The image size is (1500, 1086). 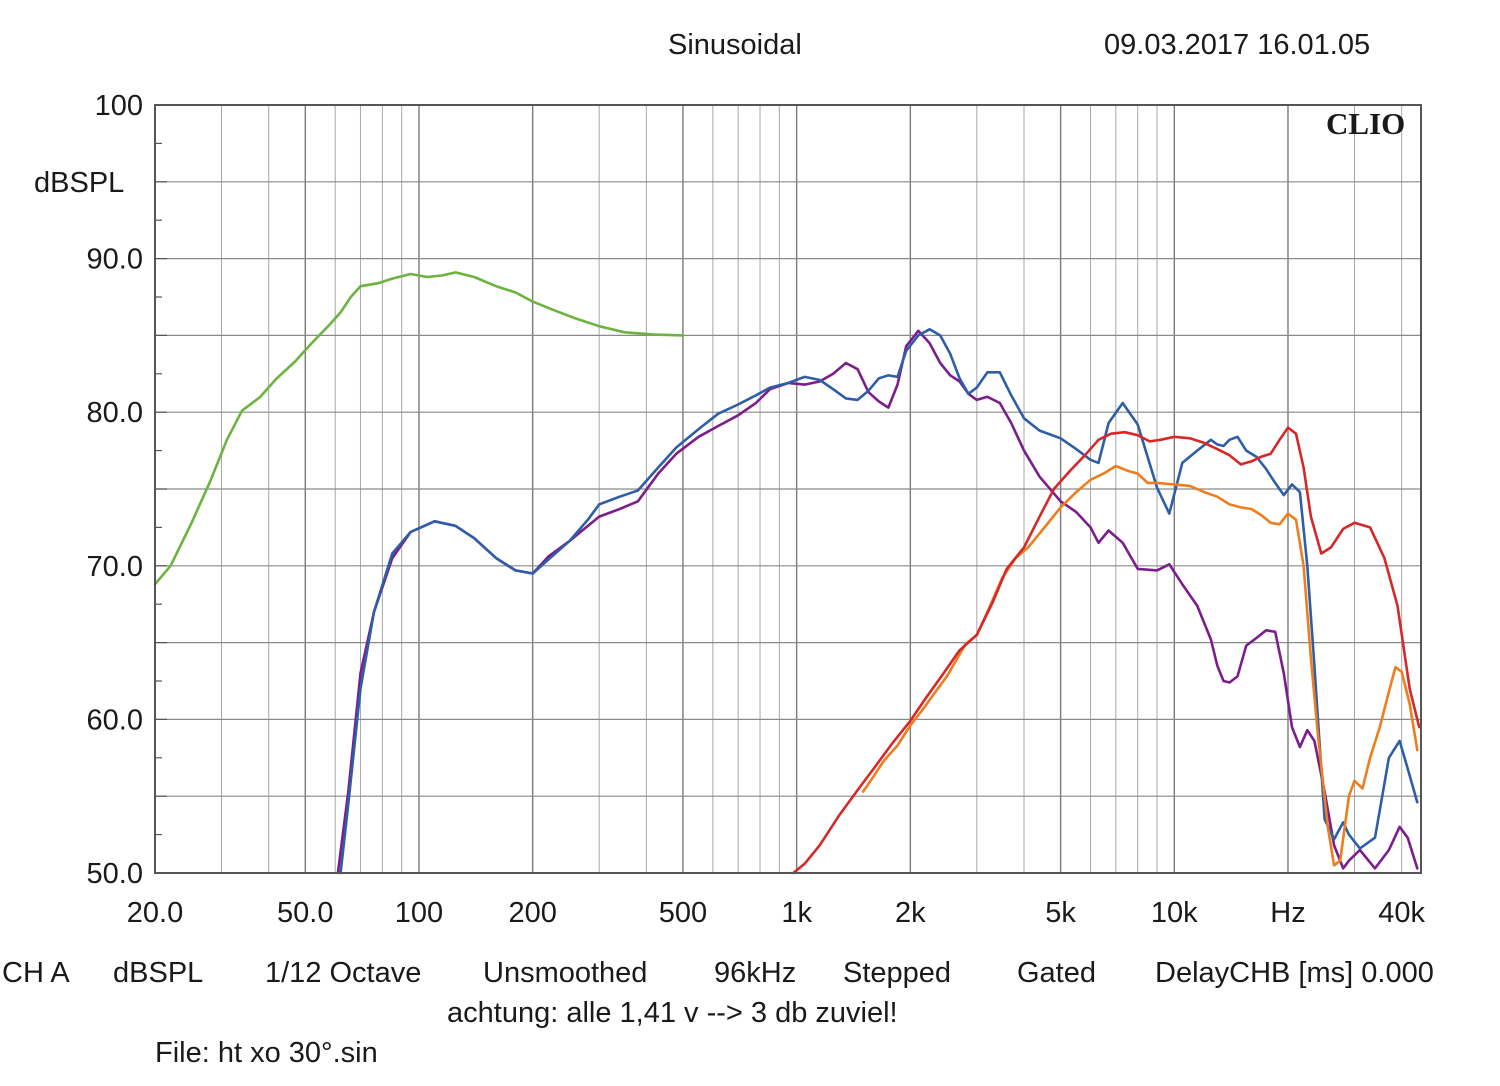 What do you see at coordinates (79, 183) in the screenshot?
I see `y-axis-unit-label: dBSPL` at bounding box center [79, 183].